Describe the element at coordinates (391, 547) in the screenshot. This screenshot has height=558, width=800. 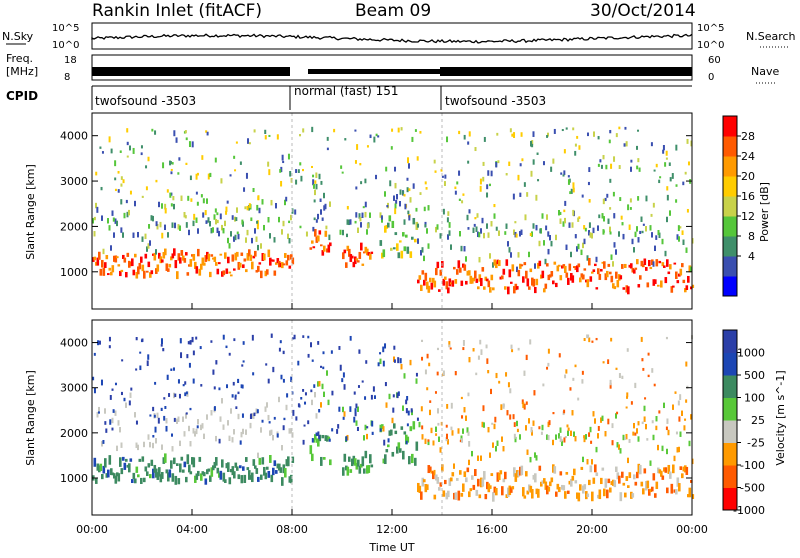
I see `xlabel: Time UT` at that location.